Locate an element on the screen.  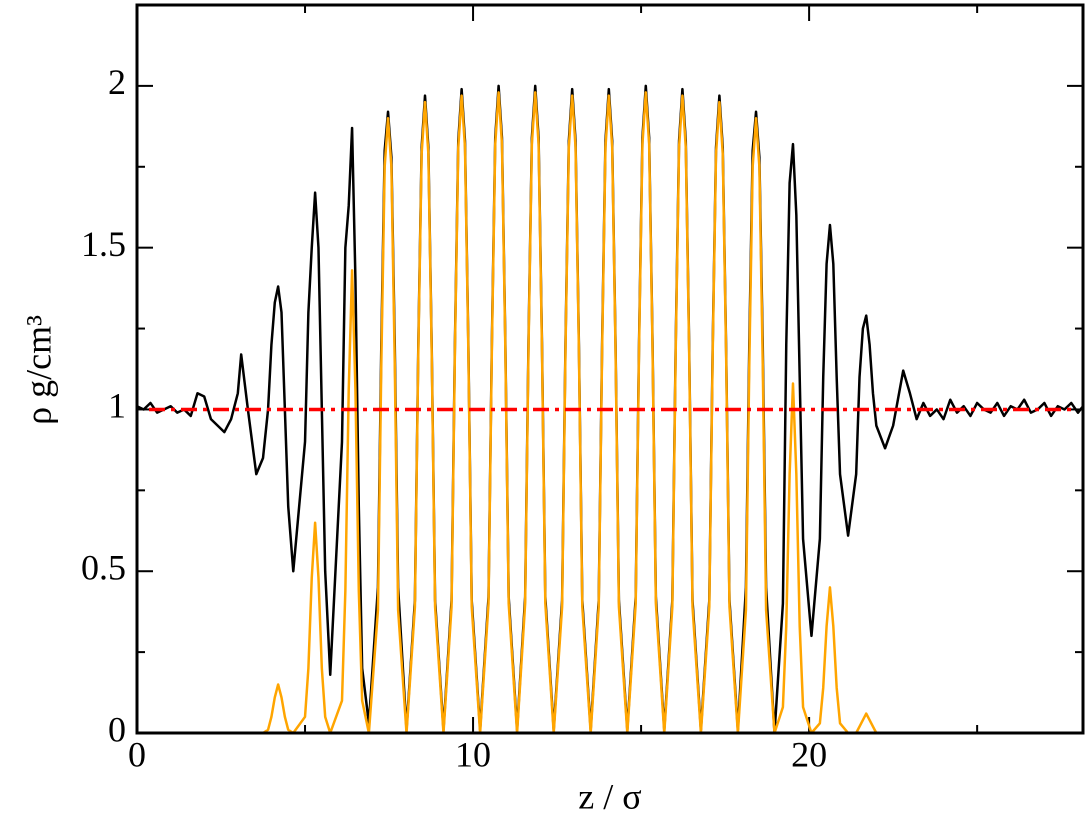
y-axis-label: ρ g/cm³ is located at coordinates (38, 370).